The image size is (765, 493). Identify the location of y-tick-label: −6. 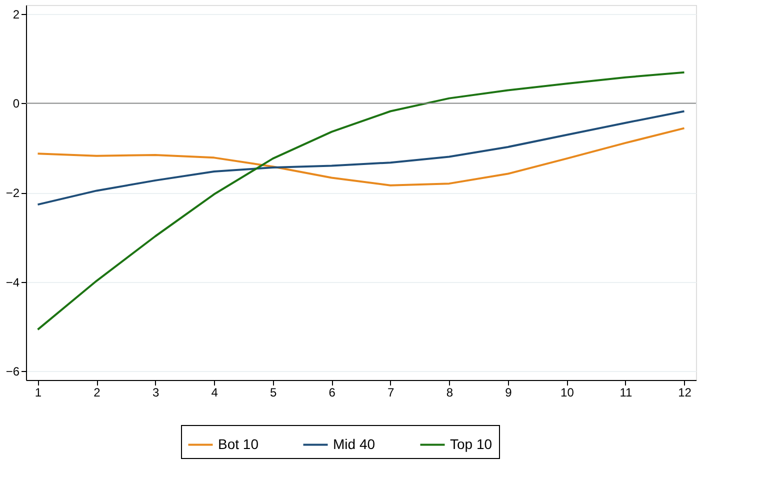
(13, 371).